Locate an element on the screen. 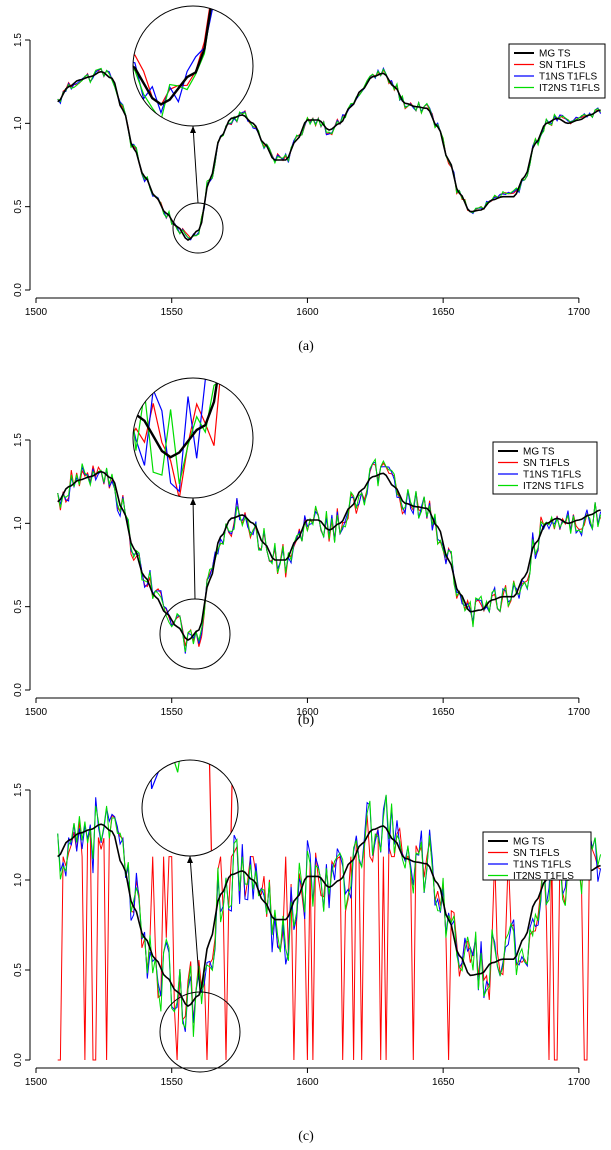 The width and height of the screenshot is (611, 1150). inset-line-sn-t1fls is located at coordinates (193, 438).